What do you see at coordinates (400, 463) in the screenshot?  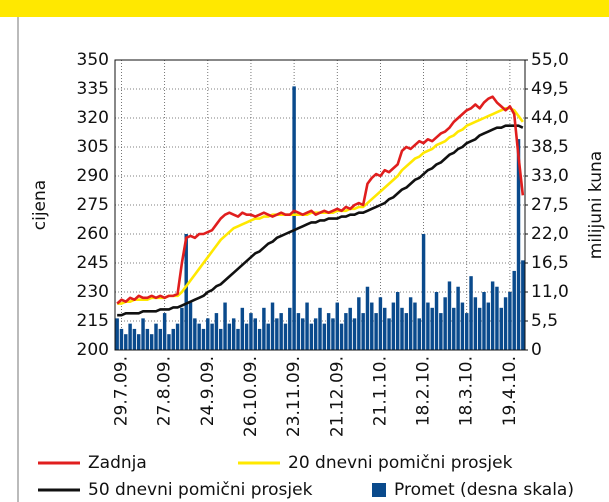 I see `legend-label: 20 dnevni pomični prosjek` at bounding box center [400, 463].